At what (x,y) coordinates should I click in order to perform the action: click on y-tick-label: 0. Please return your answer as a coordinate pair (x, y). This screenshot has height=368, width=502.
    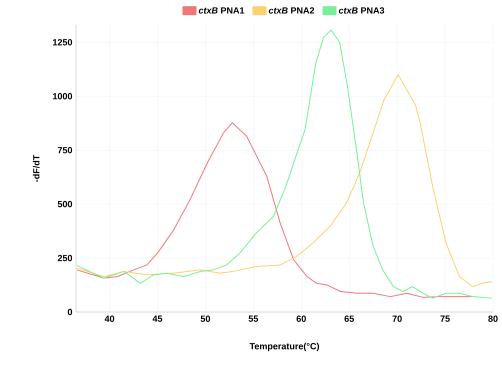
    Looking at the image, I should click on (70, 312).